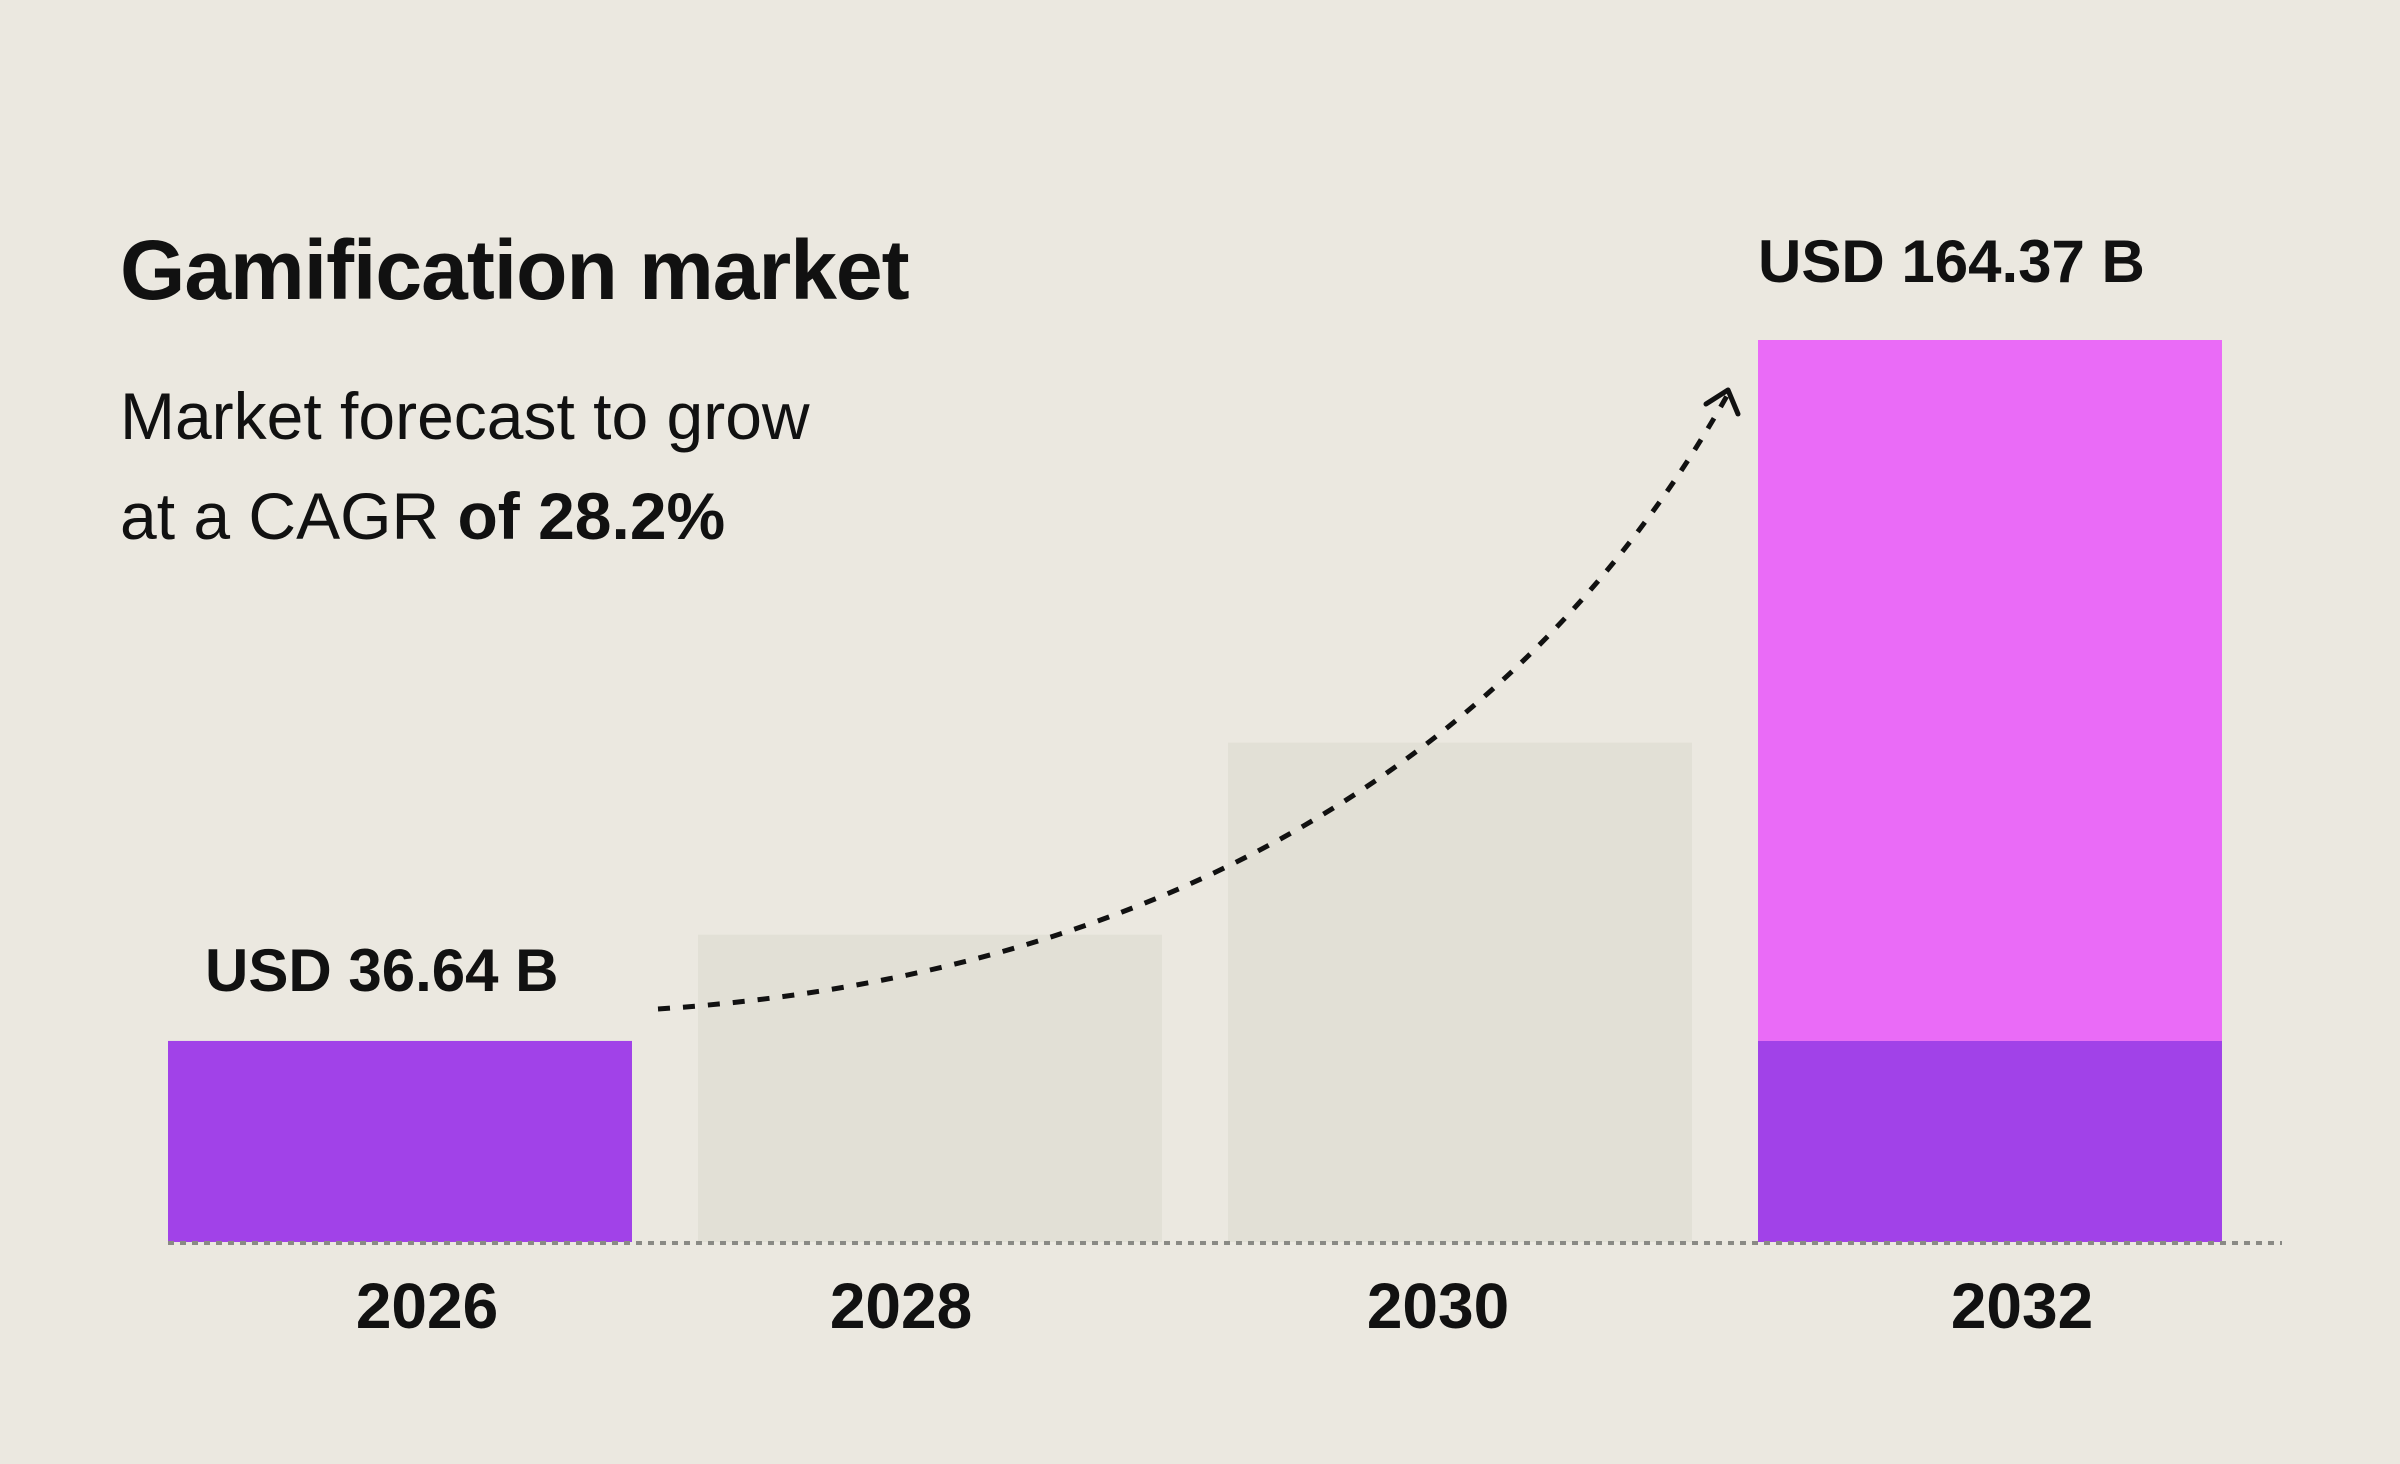 The height and width of the screenshot is (1464, 2400). Describe the element at coordinates (465, 416) in the screenshot. I see `subtitle-line-1: Market forecast to grow` at that location.